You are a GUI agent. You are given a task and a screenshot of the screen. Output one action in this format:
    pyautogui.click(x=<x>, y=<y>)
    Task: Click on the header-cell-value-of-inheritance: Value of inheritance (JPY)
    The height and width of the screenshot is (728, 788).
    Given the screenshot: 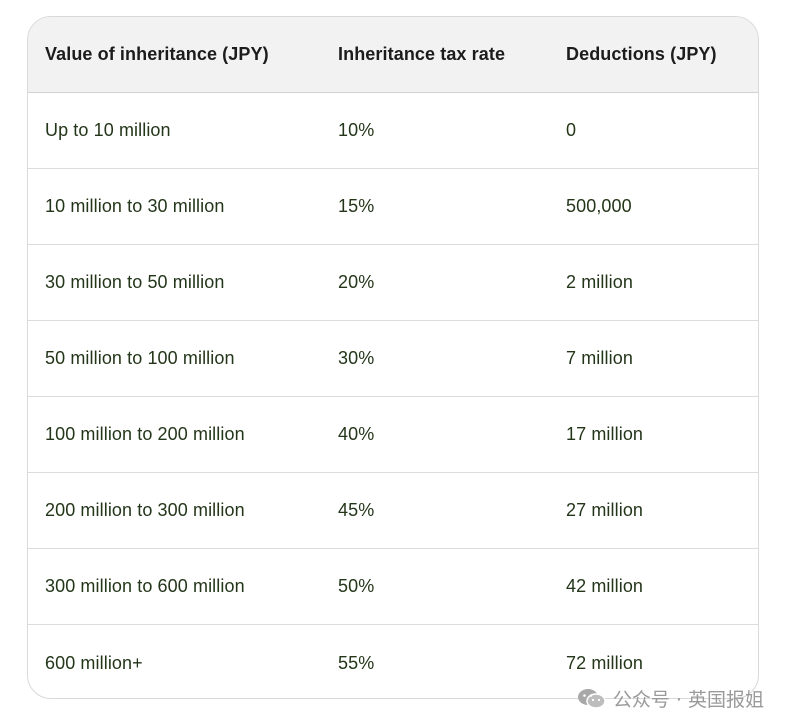 What is the action you would take?
    pyautogui.click(x=157, y=54)
    